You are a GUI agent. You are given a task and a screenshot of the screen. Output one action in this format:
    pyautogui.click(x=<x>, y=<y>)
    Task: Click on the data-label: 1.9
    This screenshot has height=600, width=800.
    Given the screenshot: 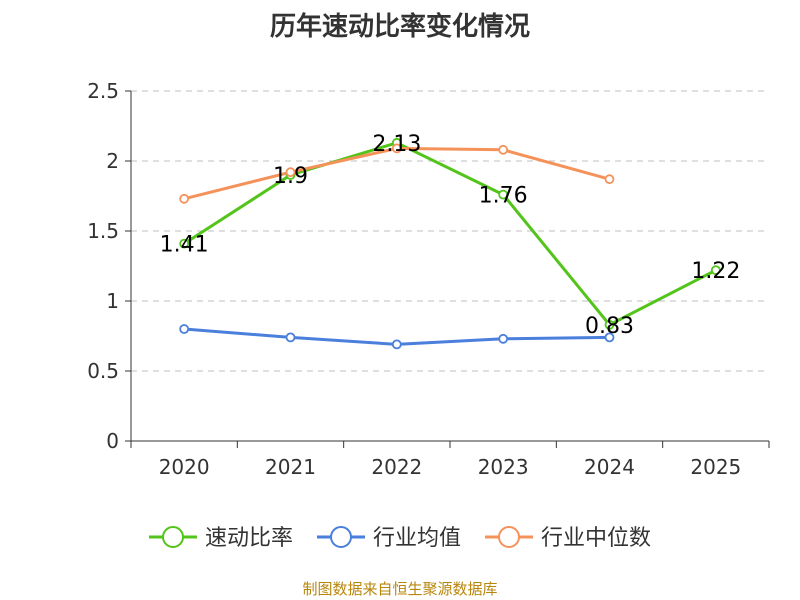 What is the action you would take?
    pyautogui.click(x=290, y=176)
    